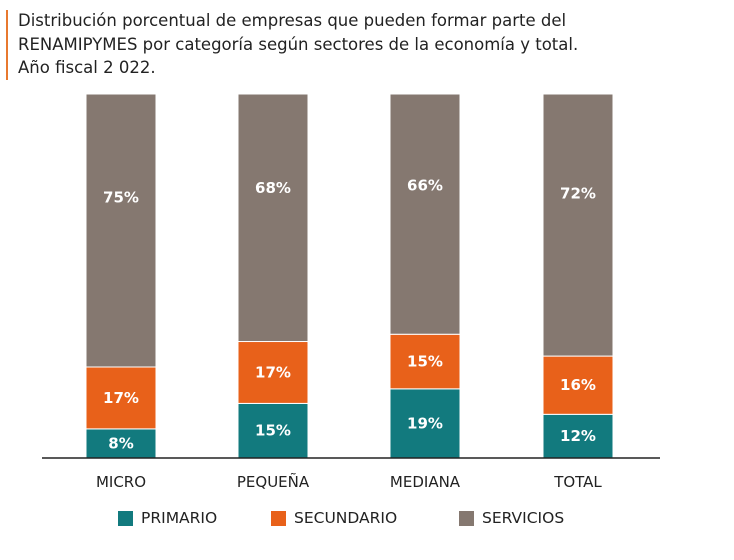  I want to click on bar-total-secundario, so click(578, 385).